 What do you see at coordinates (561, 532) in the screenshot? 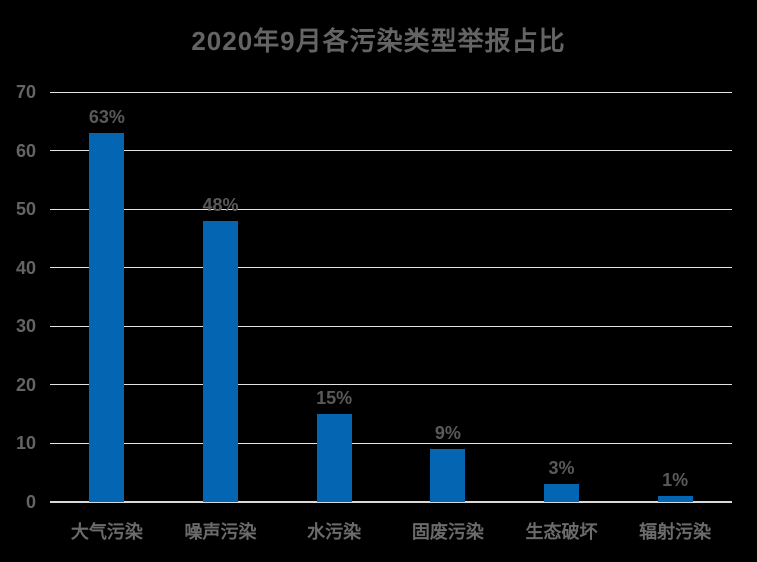
I see `x-category-label-5: 生态破坏` at bounding box center [561, 532].